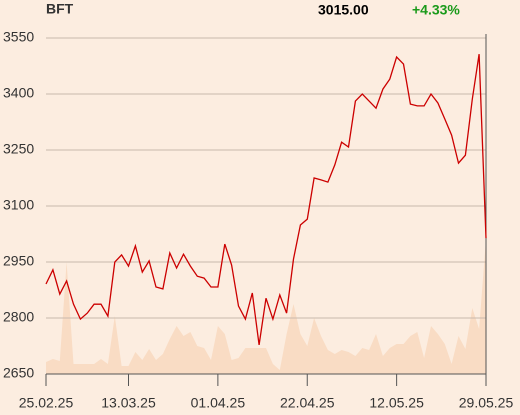 The width and height of the screenshot is (520, 415). I want to click on symbol: BFT, so click(60, 9).